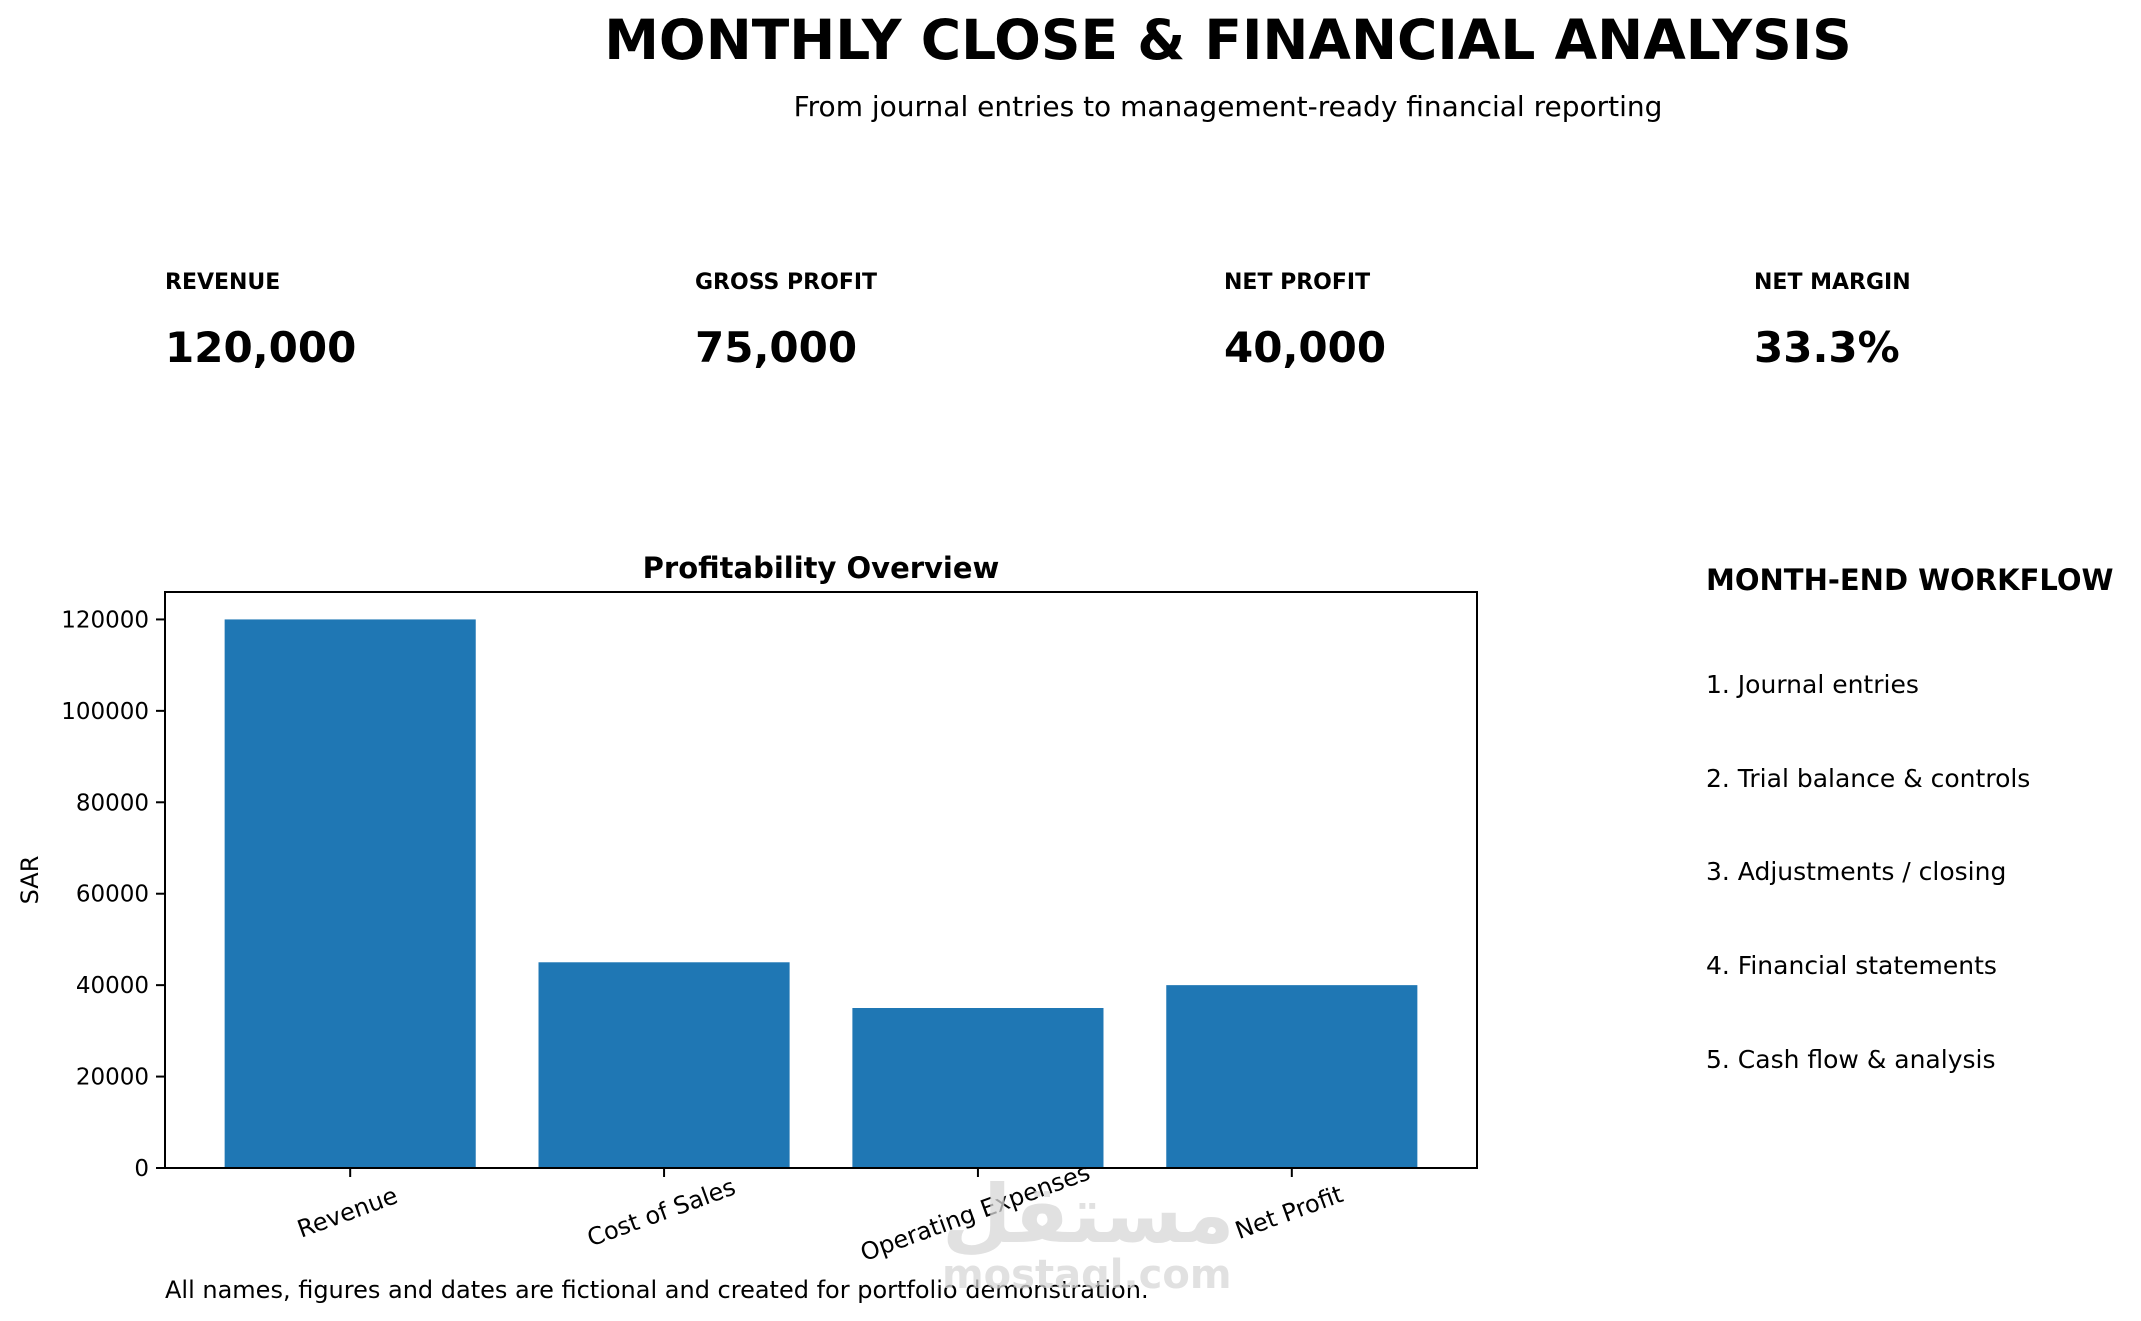  Describe the element at coordinates (1297, 282) in the screenshot. I see `kpi-label: NET PROFIT` at that location.